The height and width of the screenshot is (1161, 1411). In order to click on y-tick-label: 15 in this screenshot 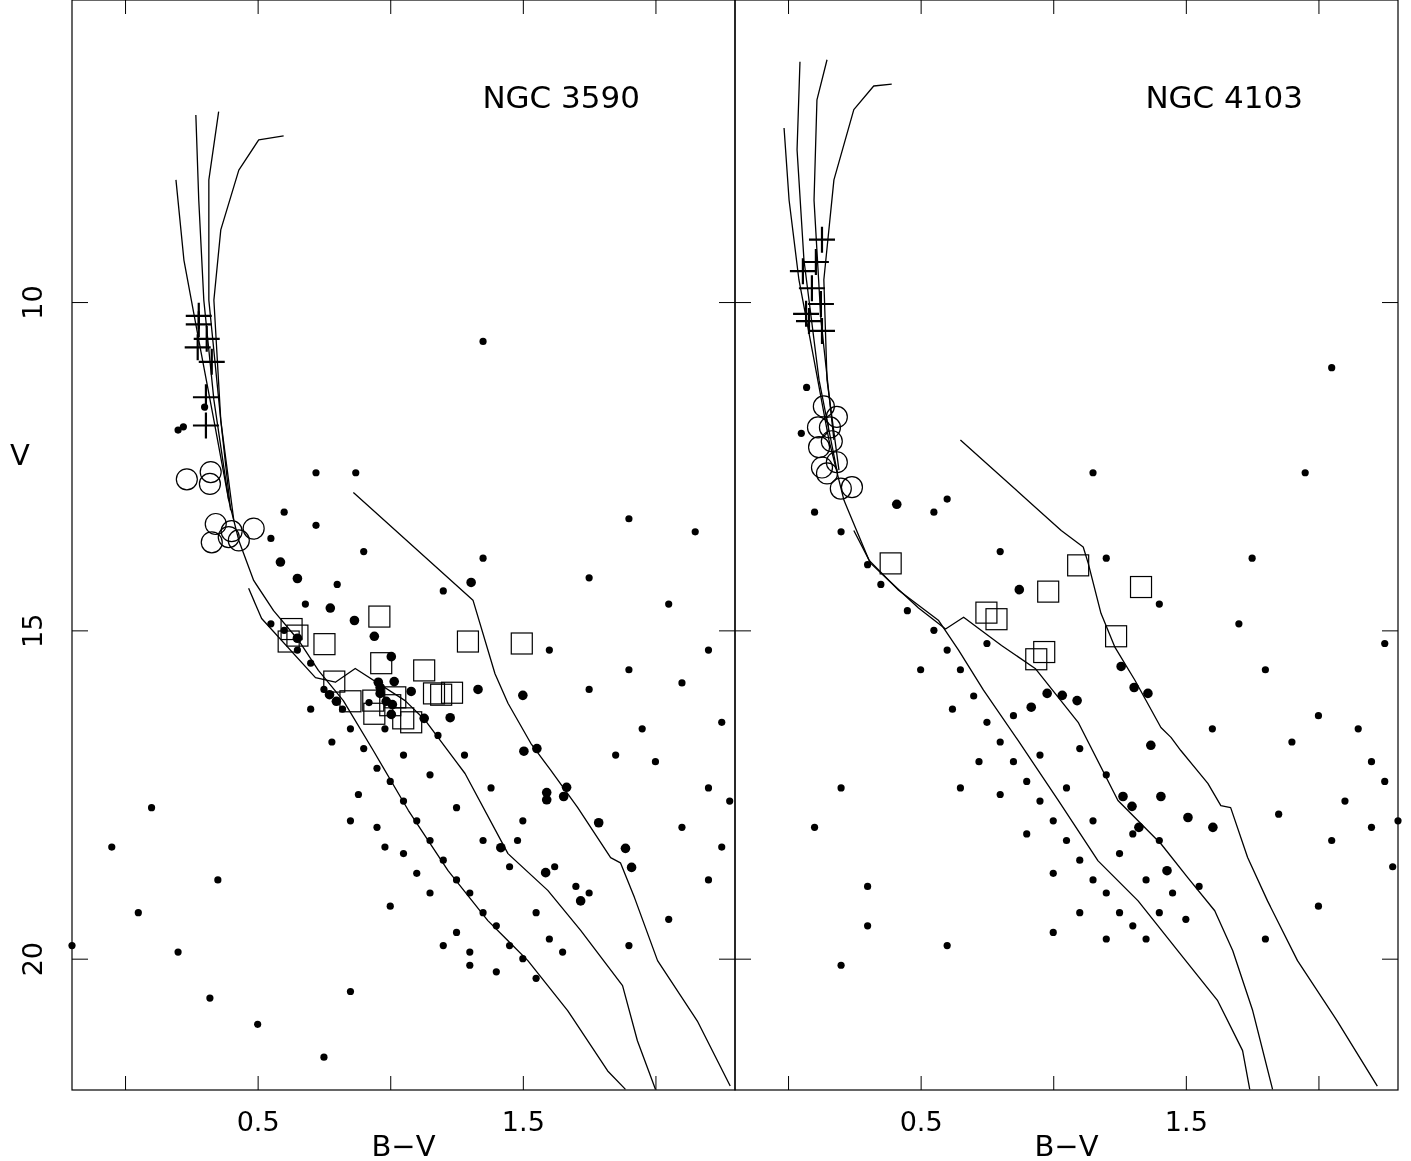, I will do `click(32, 631)`.